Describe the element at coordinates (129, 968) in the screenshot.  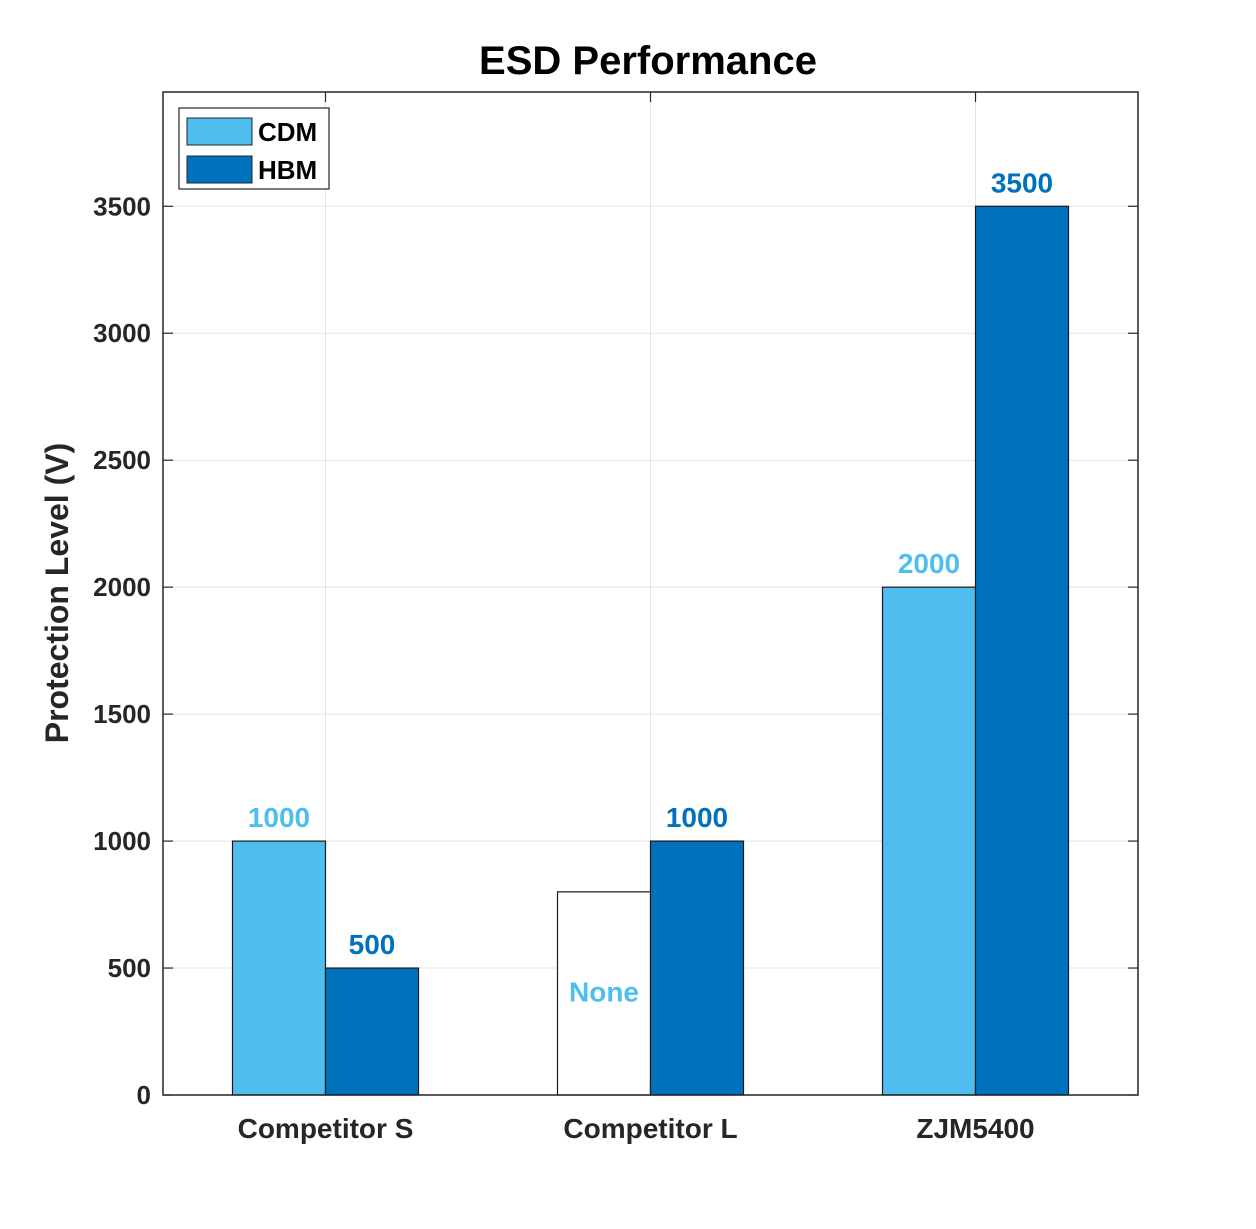
I see `y-tick-label: 500` at that location.